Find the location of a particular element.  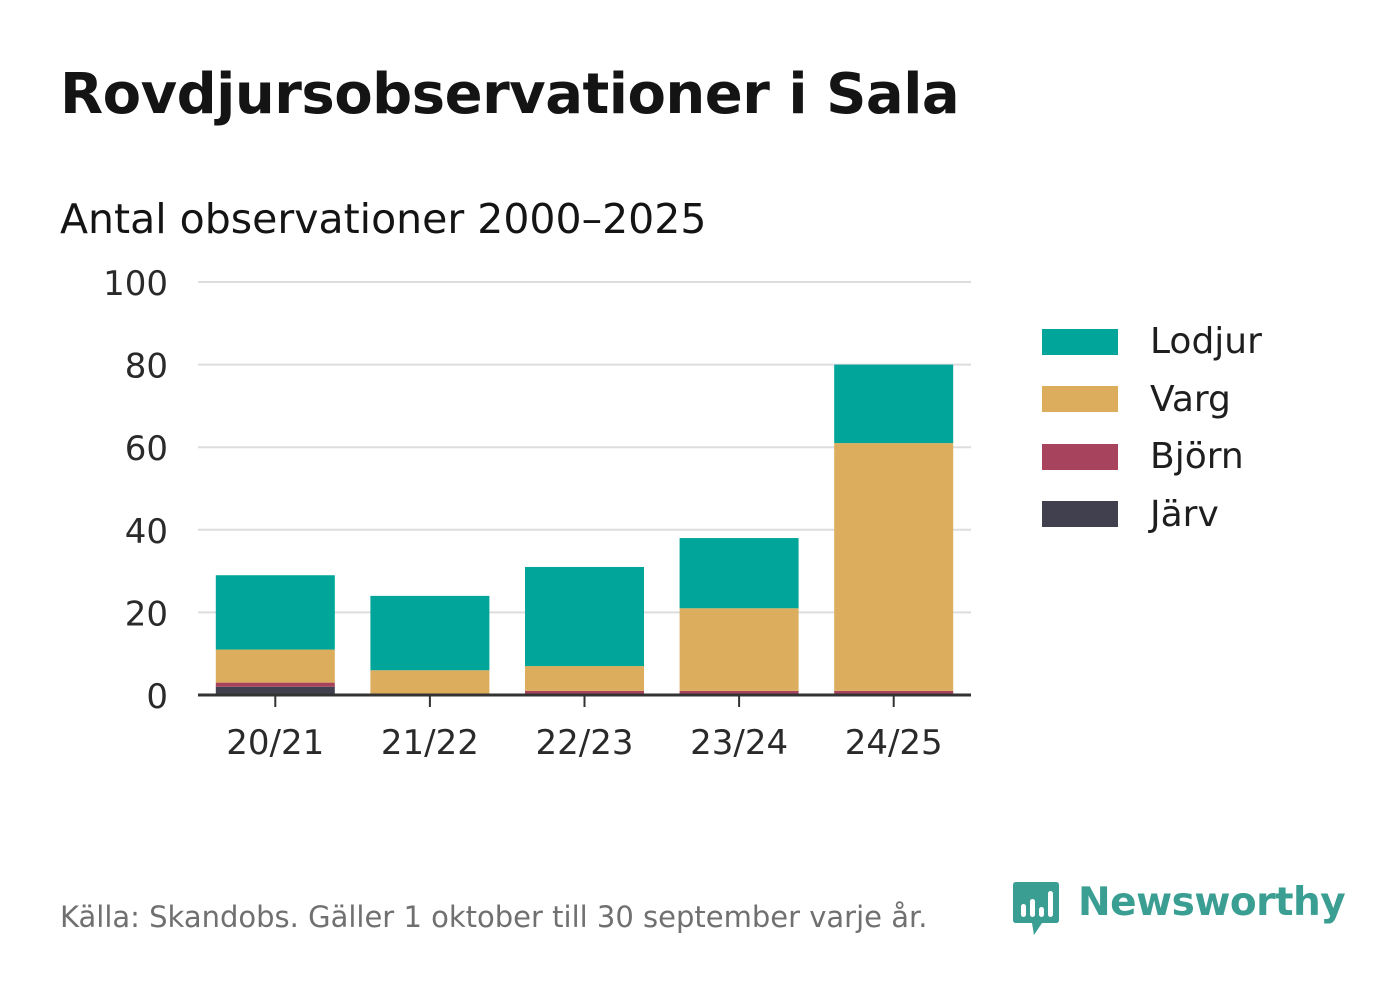

chart-legend: Lodjur Varg Björn Järv is located at coordinates (1152, 428).